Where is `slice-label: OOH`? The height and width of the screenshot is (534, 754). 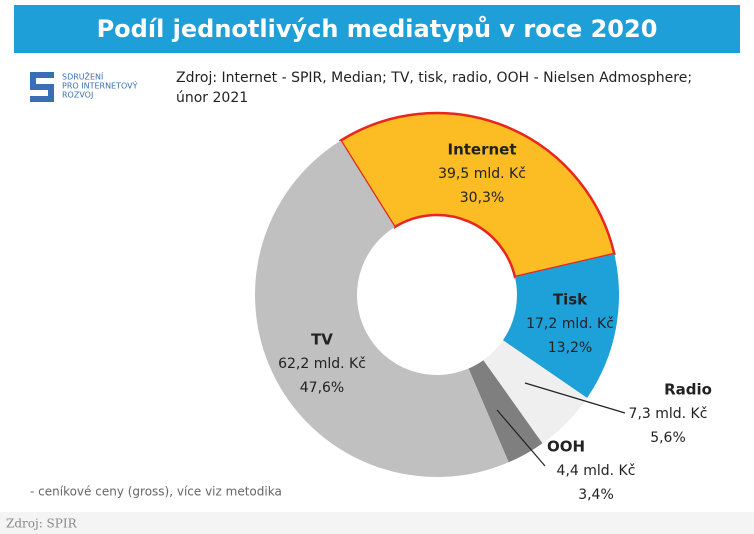
slice-label: OOH is located at coordinates (566, 447).